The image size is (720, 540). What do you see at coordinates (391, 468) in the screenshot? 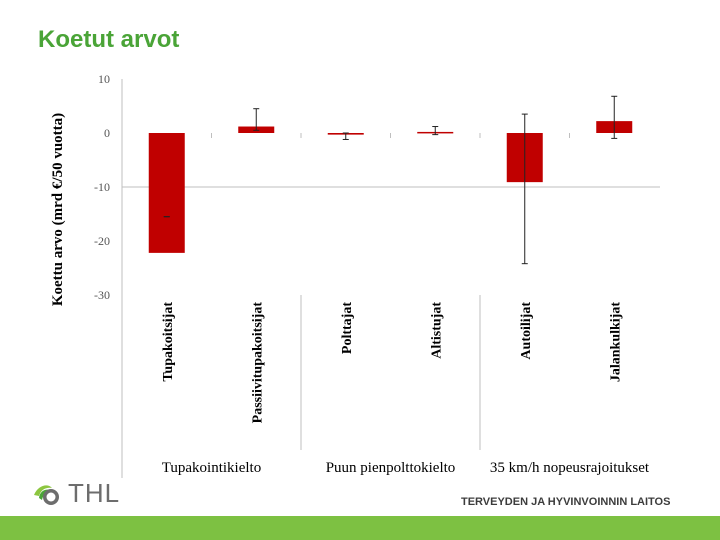
I see `group-label: Puun pienpolttokielto` at bounding box center [391, 468].